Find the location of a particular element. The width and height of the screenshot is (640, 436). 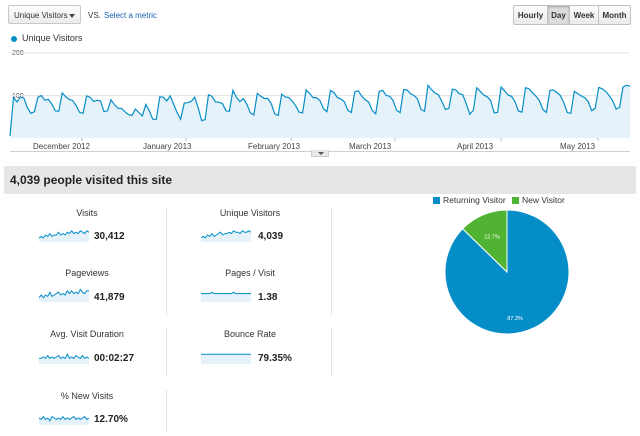

metric-label-avg-visit-duration: Avg. Visit Duration is located at coordinates (87, 334).